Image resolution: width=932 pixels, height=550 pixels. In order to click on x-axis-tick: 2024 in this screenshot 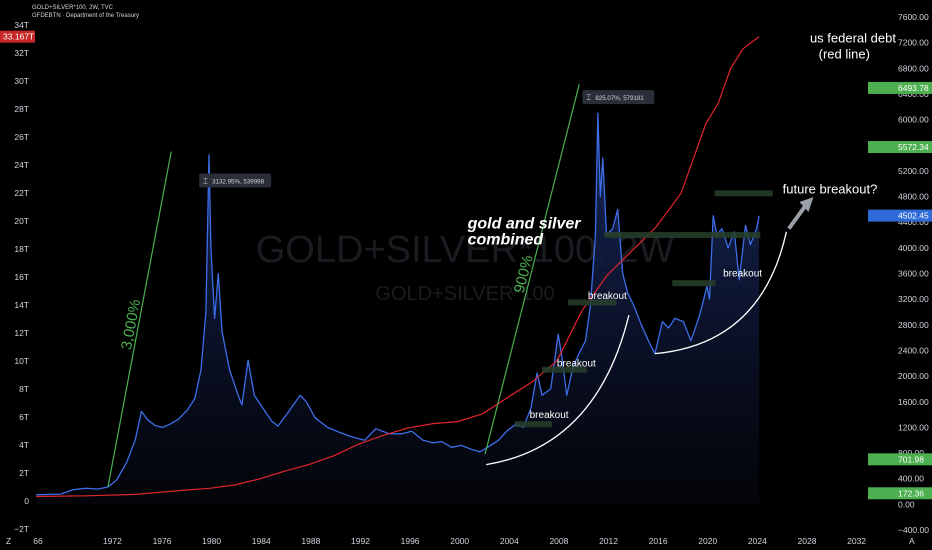, I will do `click(757, 541)`.